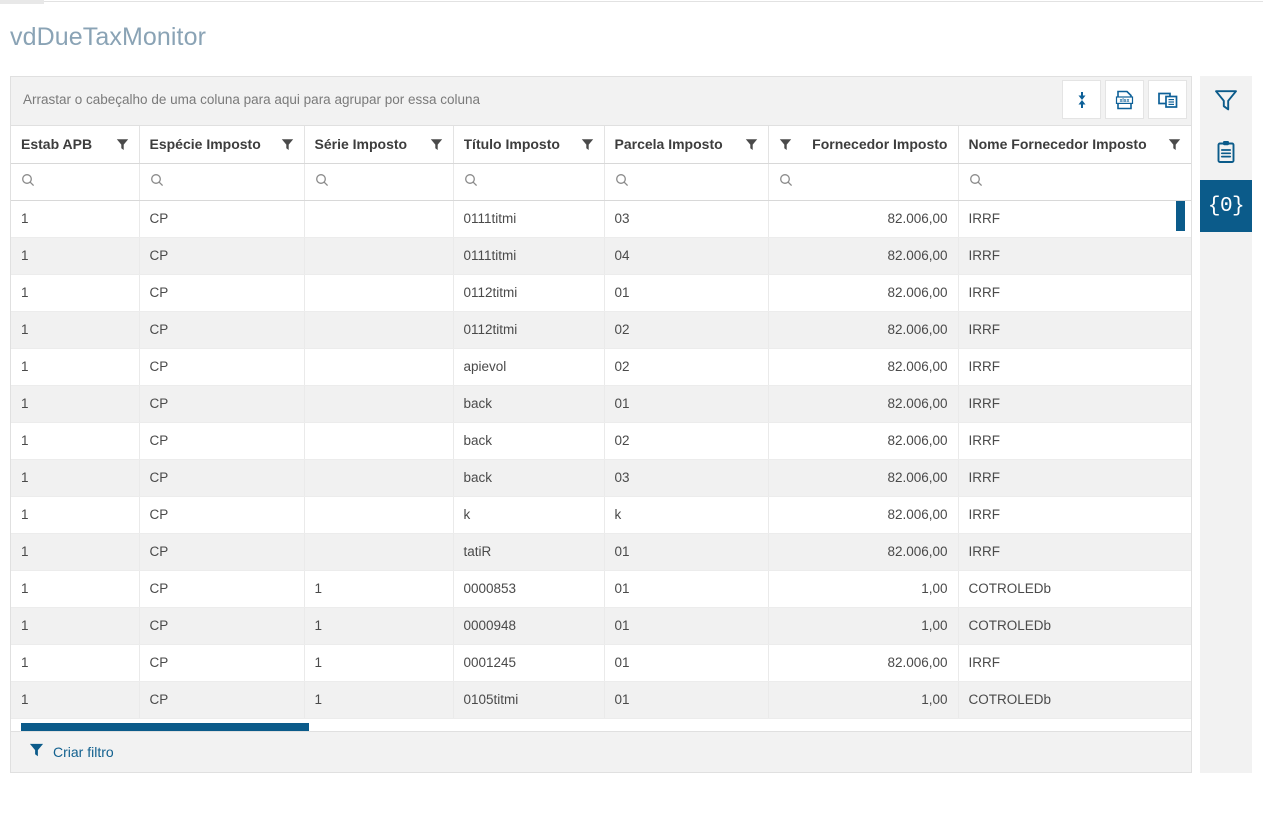 The height and width of the screenshot is (818, 1263). I want to click on table-row: 1 CP 1 0000948 01 1,00 COTROLEDb, so click(601, 626).